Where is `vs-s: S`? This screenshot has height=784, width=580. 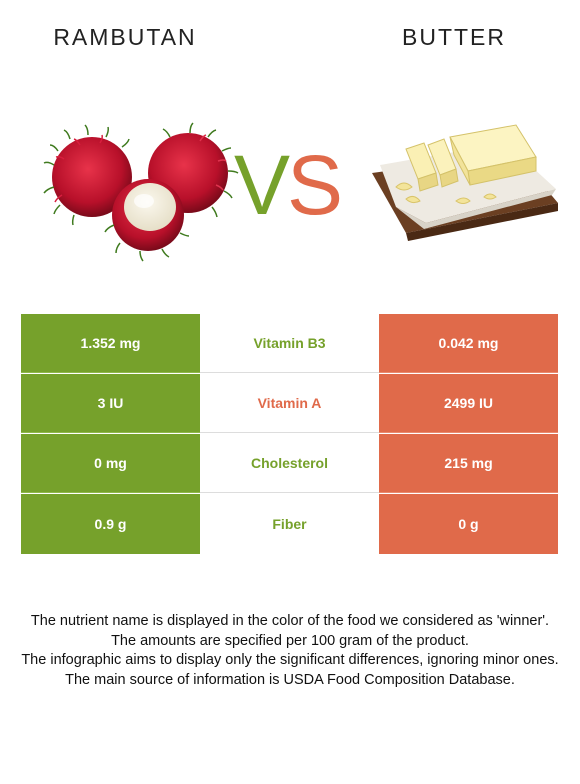
vs-s: S is located at coordinates (315, 185).